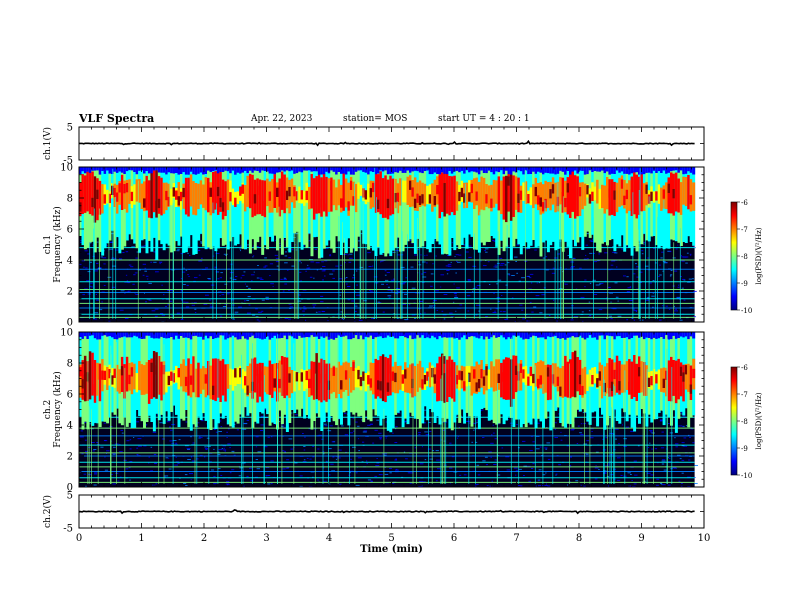 This screenshot has height=612, width=792. Describe the element at coordinates (70, 261) in the screenshot. I see `ch1-spectrogram-ytick-label: 4` at that location.